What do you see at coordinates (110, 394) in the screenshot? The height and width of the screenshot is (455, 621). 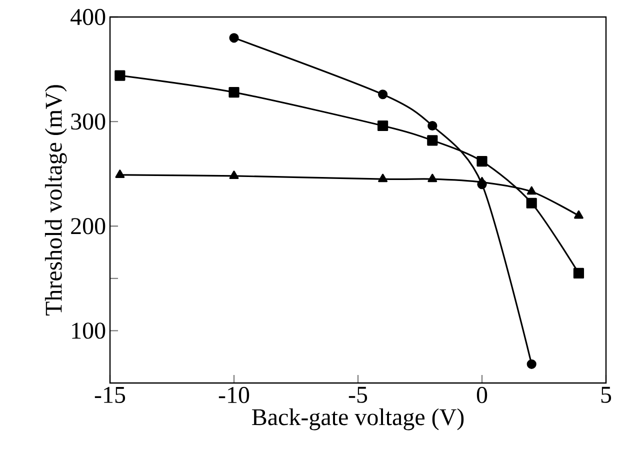 I see `x-tick-label: -15` at bounding box center [110, 394].